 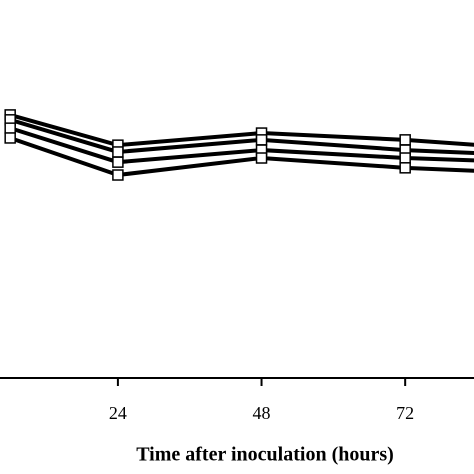 I want to click on x-tick-label: 48, so click(x=262, y=413).